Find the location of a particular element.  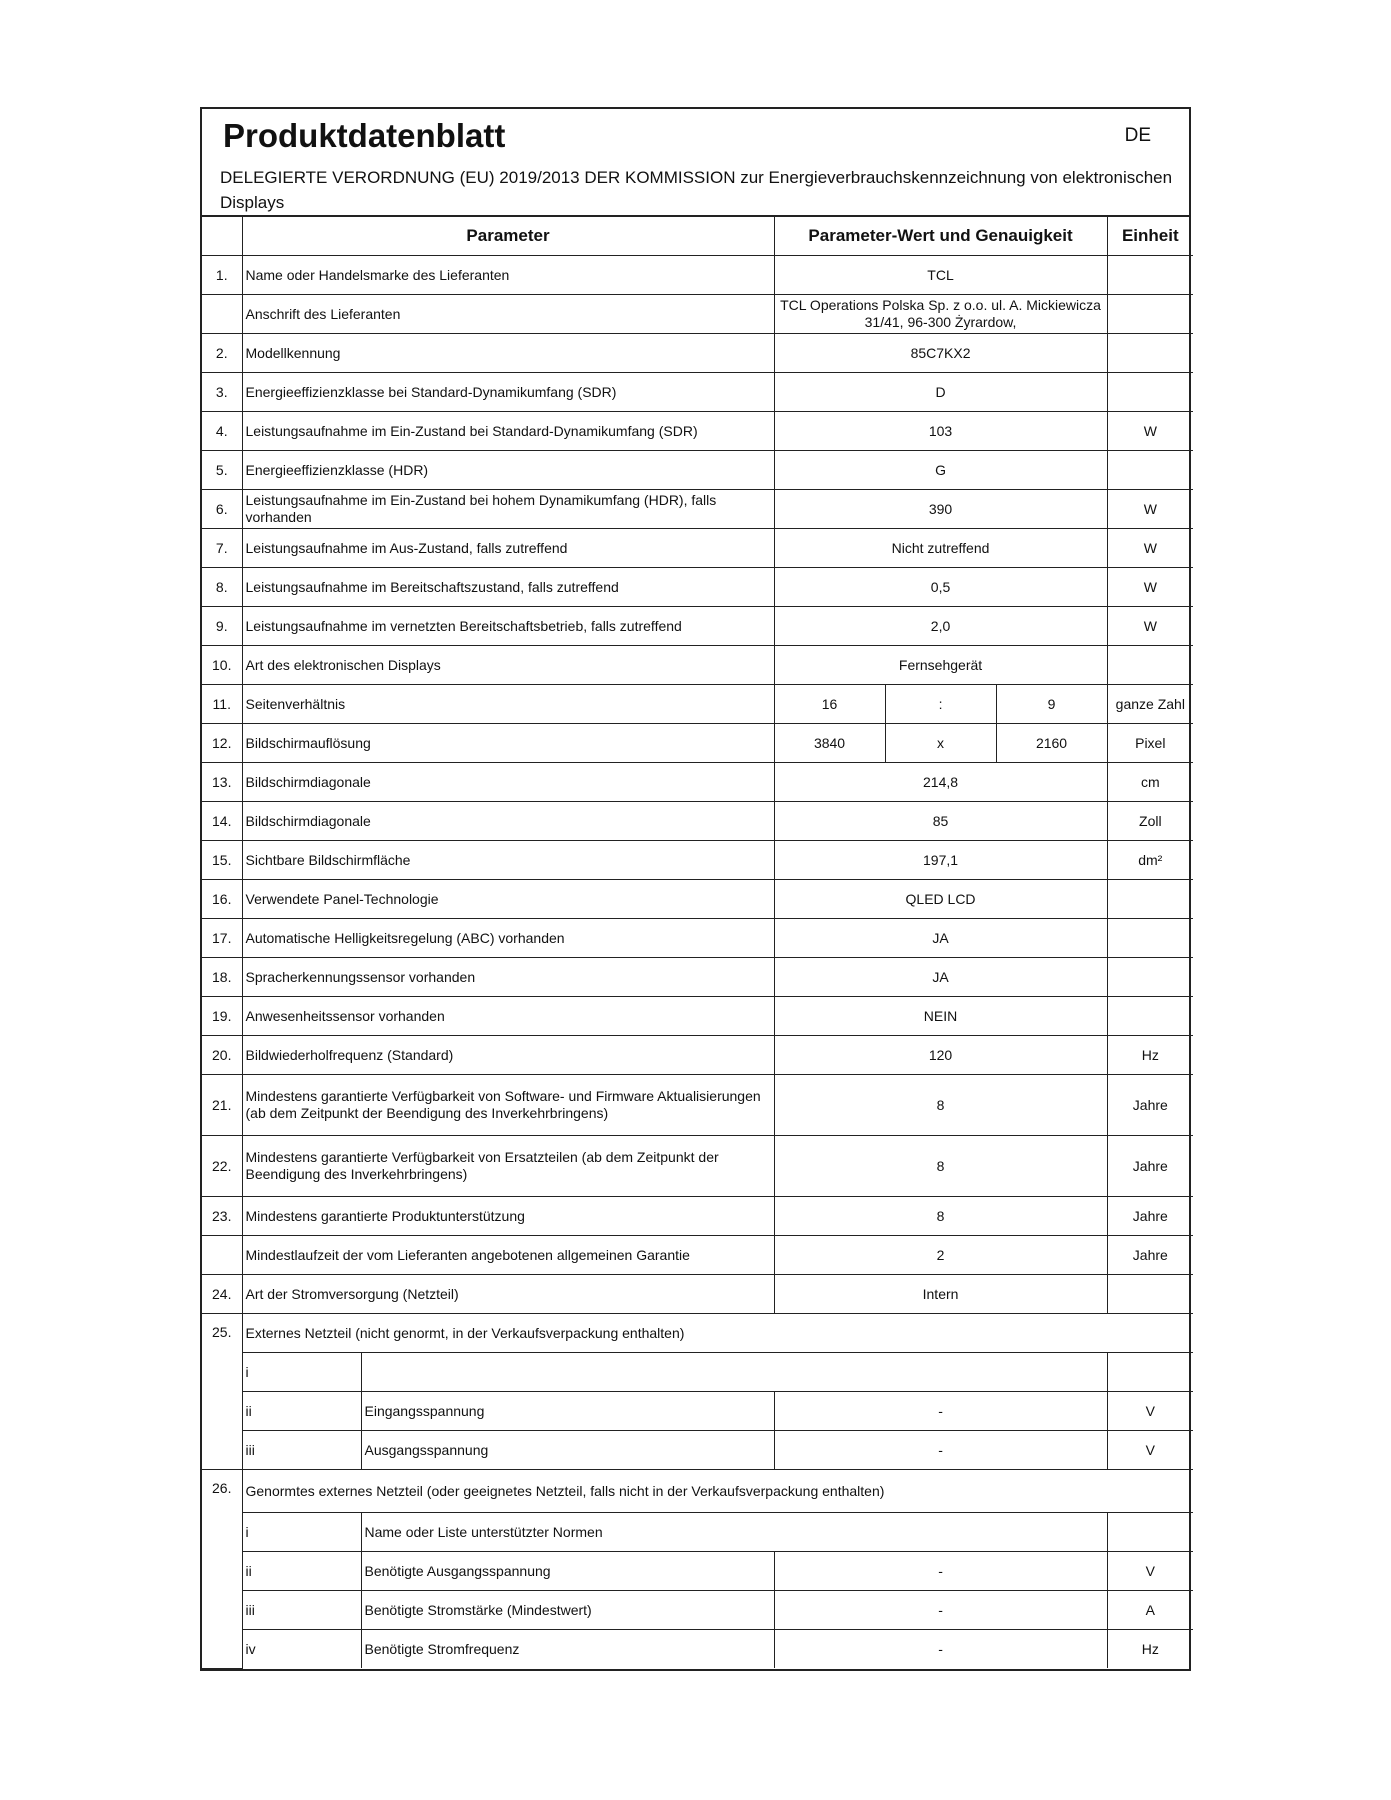

row-number: 13. is located at coordinates (222, 782).